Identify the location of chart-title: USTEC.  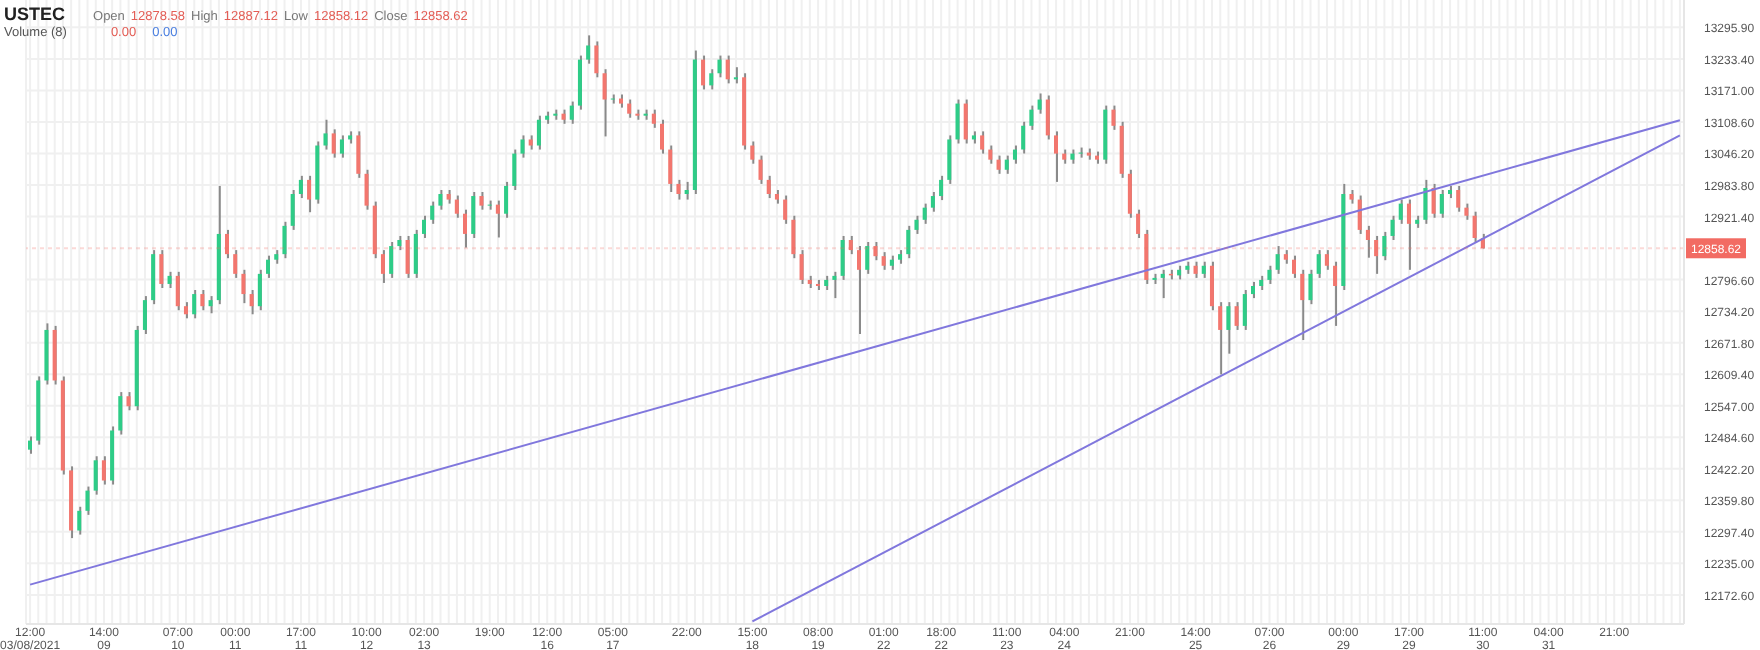
(35, 14).